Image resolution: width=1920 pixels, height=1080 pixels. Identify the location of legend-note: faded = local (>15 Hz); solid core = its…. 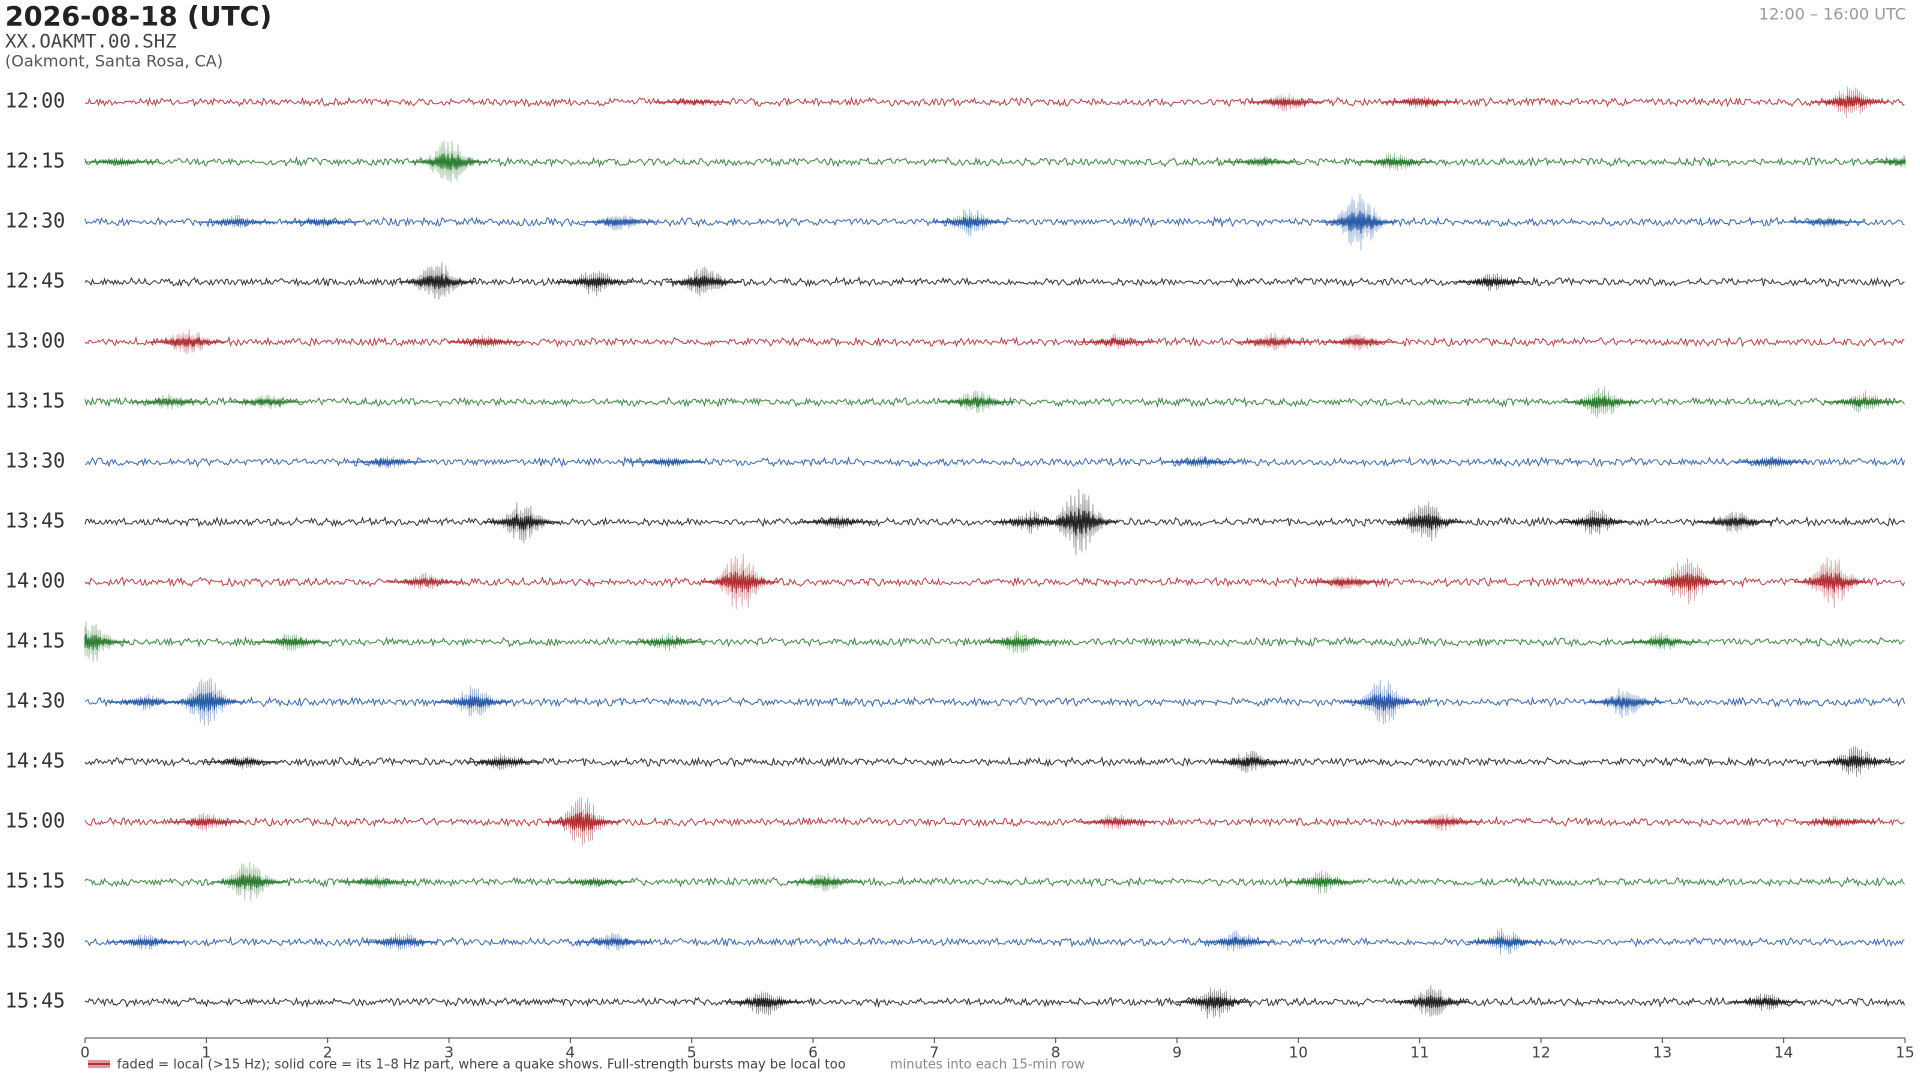
(481, 1065).